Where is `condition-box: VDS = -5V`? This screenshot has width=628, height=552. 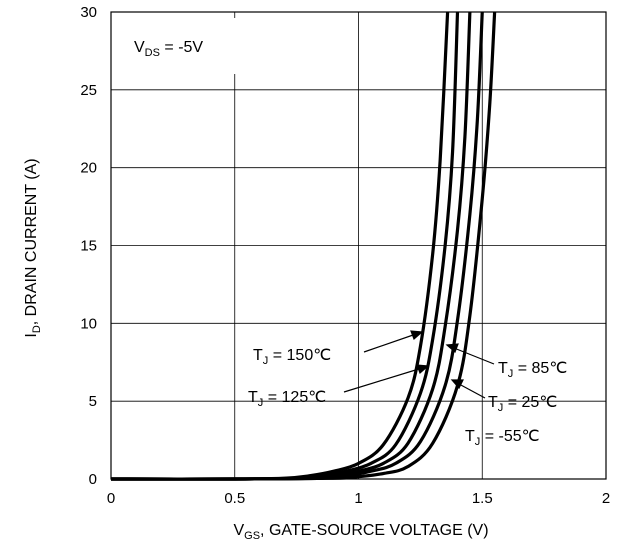 condition-box: VDS = -5V is located at coordinates (185, 46).